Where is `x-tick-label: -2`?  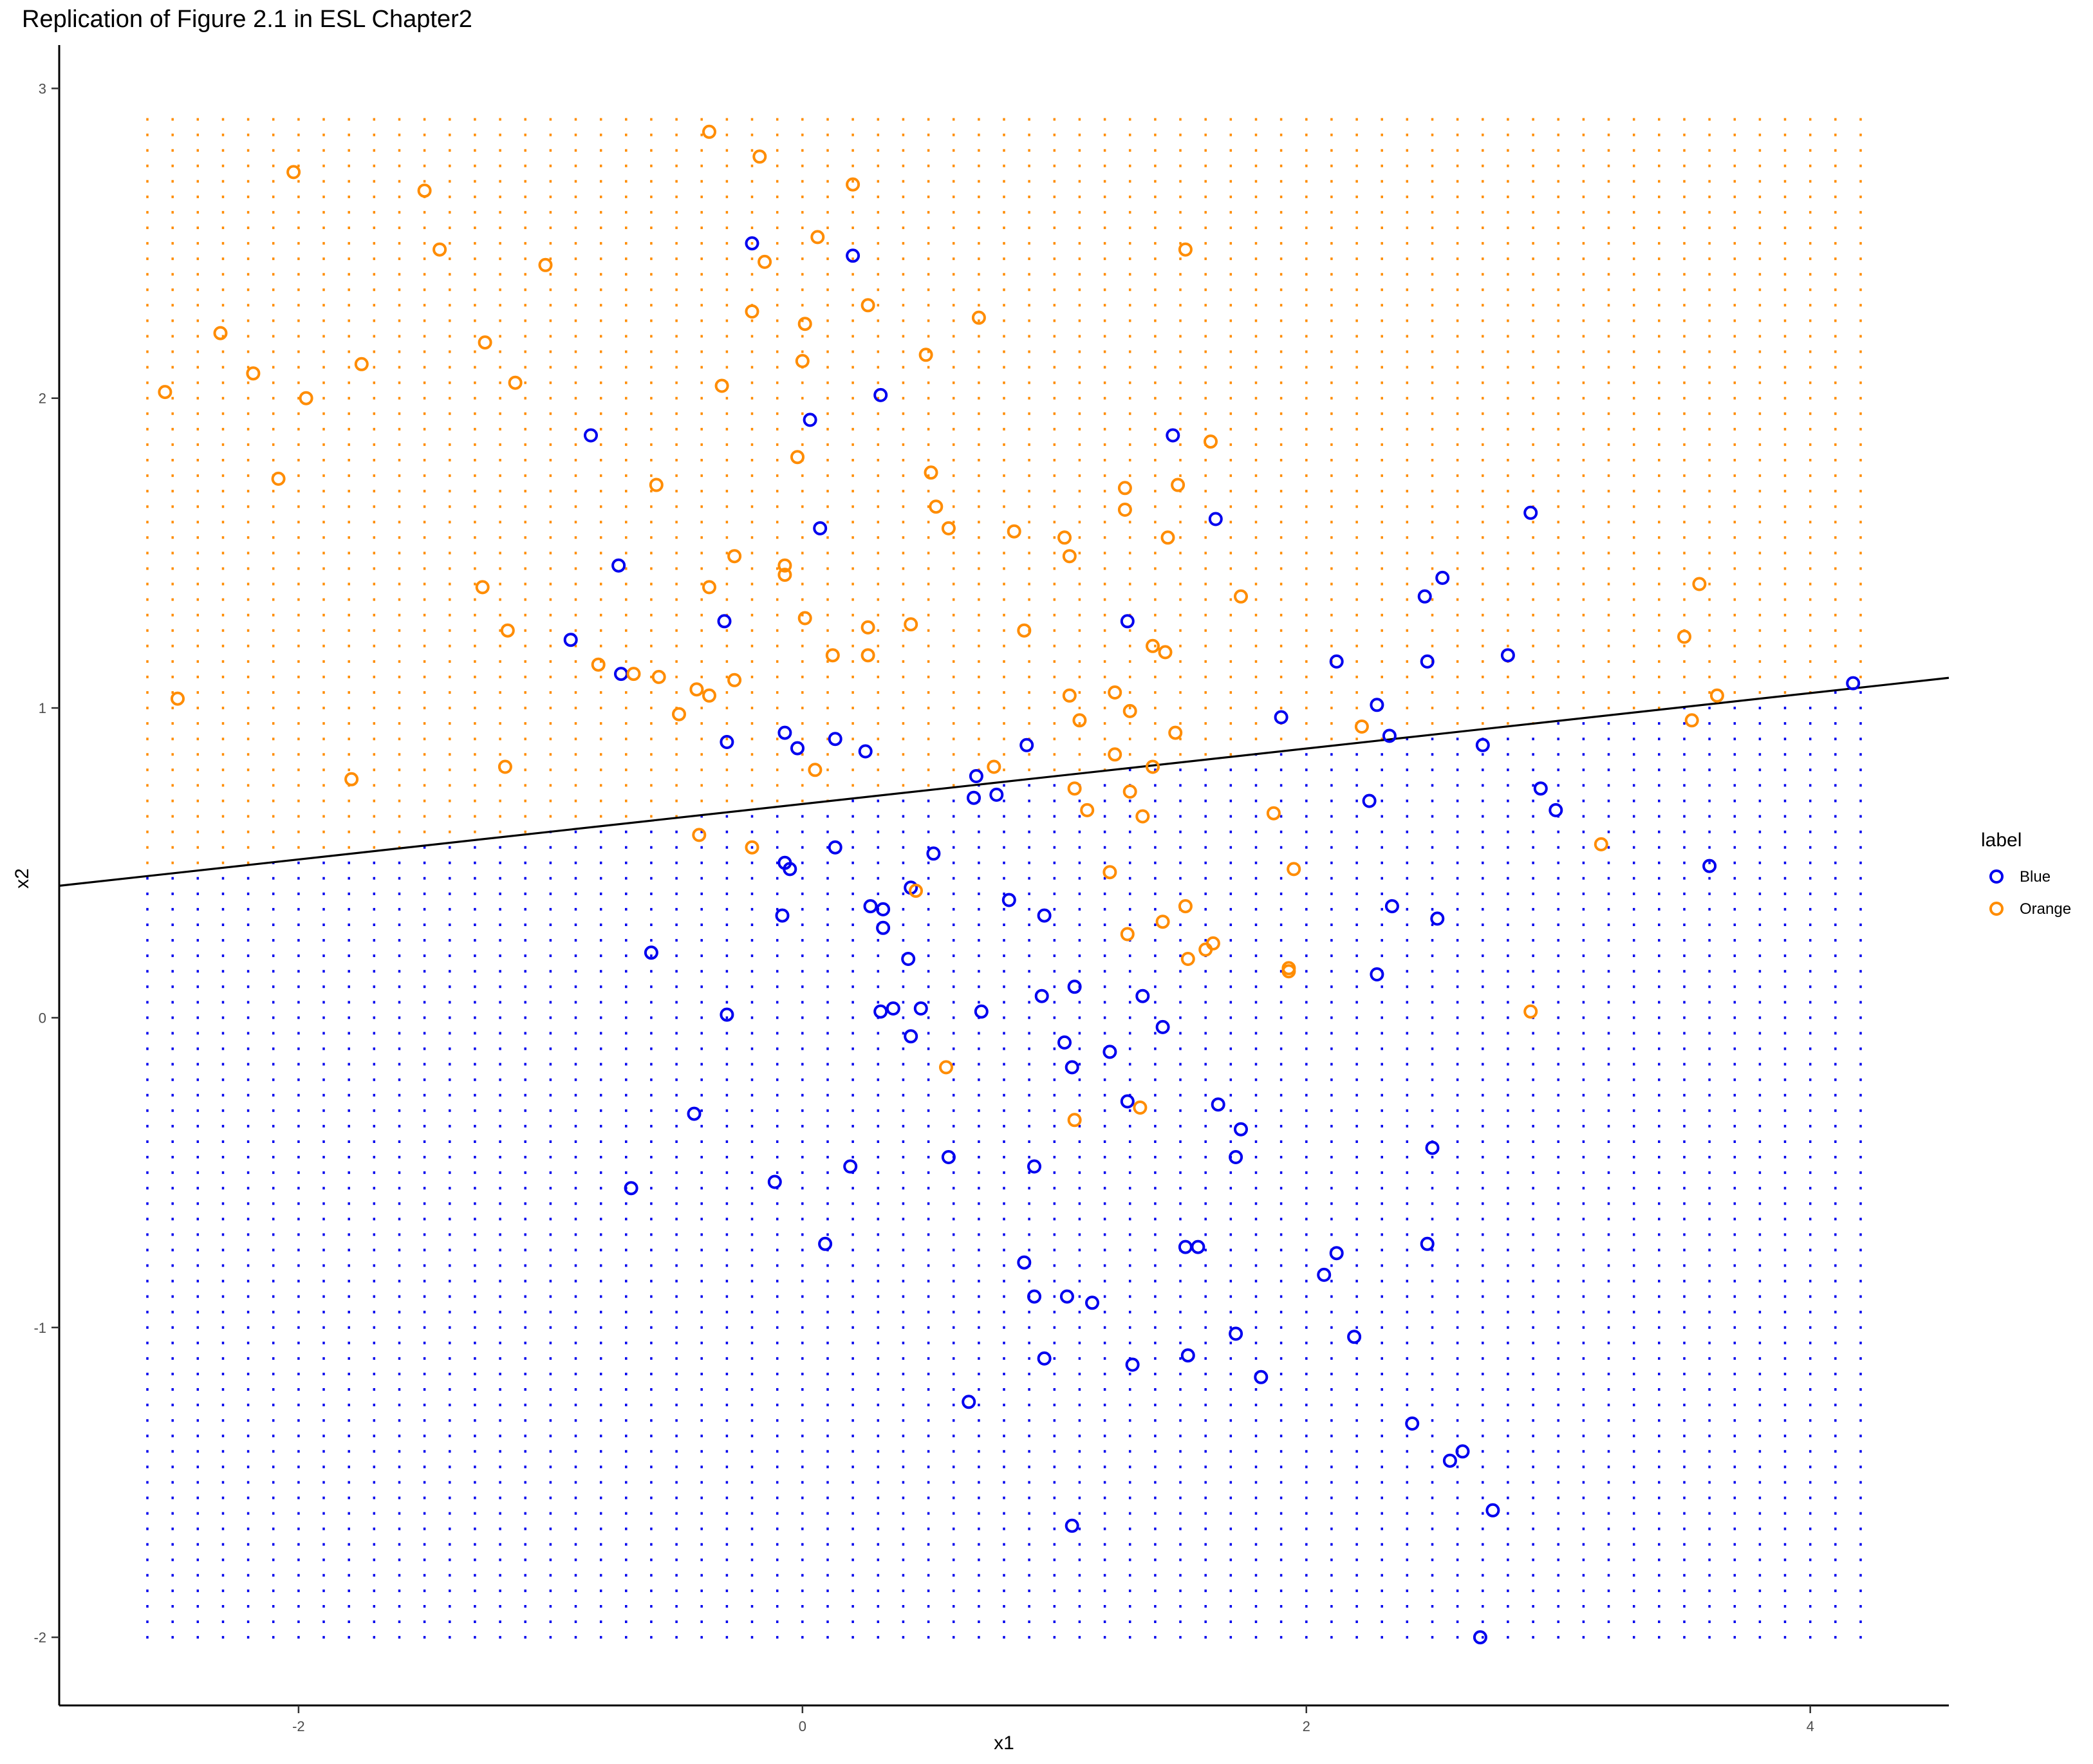 x-tick-label: -2 is located at coordinates (298, 1726).